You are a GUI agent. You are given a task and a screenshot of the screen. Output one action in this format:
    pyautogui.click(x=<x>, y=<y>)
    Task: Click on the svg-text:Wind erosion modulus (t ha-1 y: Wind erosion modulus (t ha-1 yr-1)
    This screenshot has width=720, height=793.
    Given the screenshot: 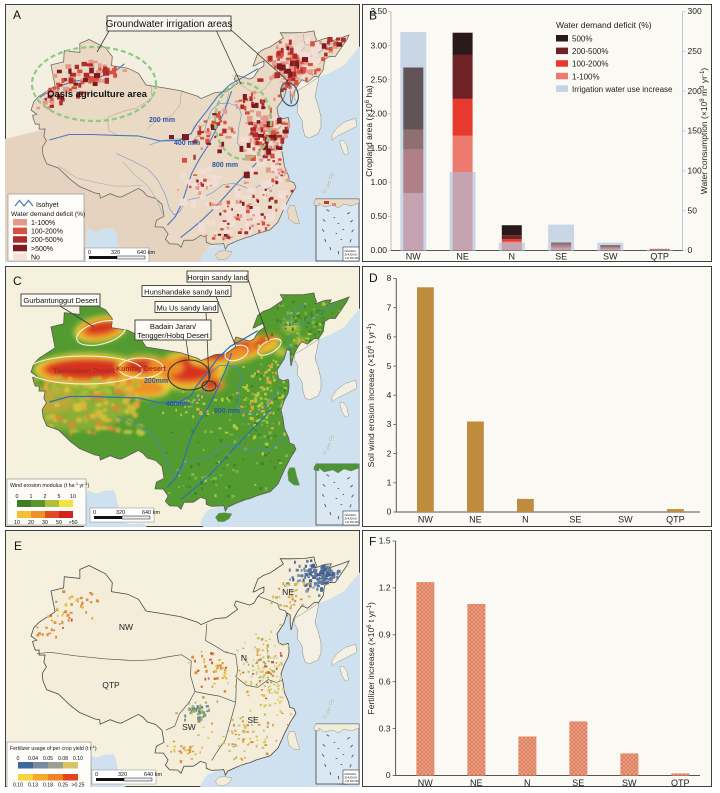 What is the action you would take?
    pyautogui.click(x=50, y=485)
    